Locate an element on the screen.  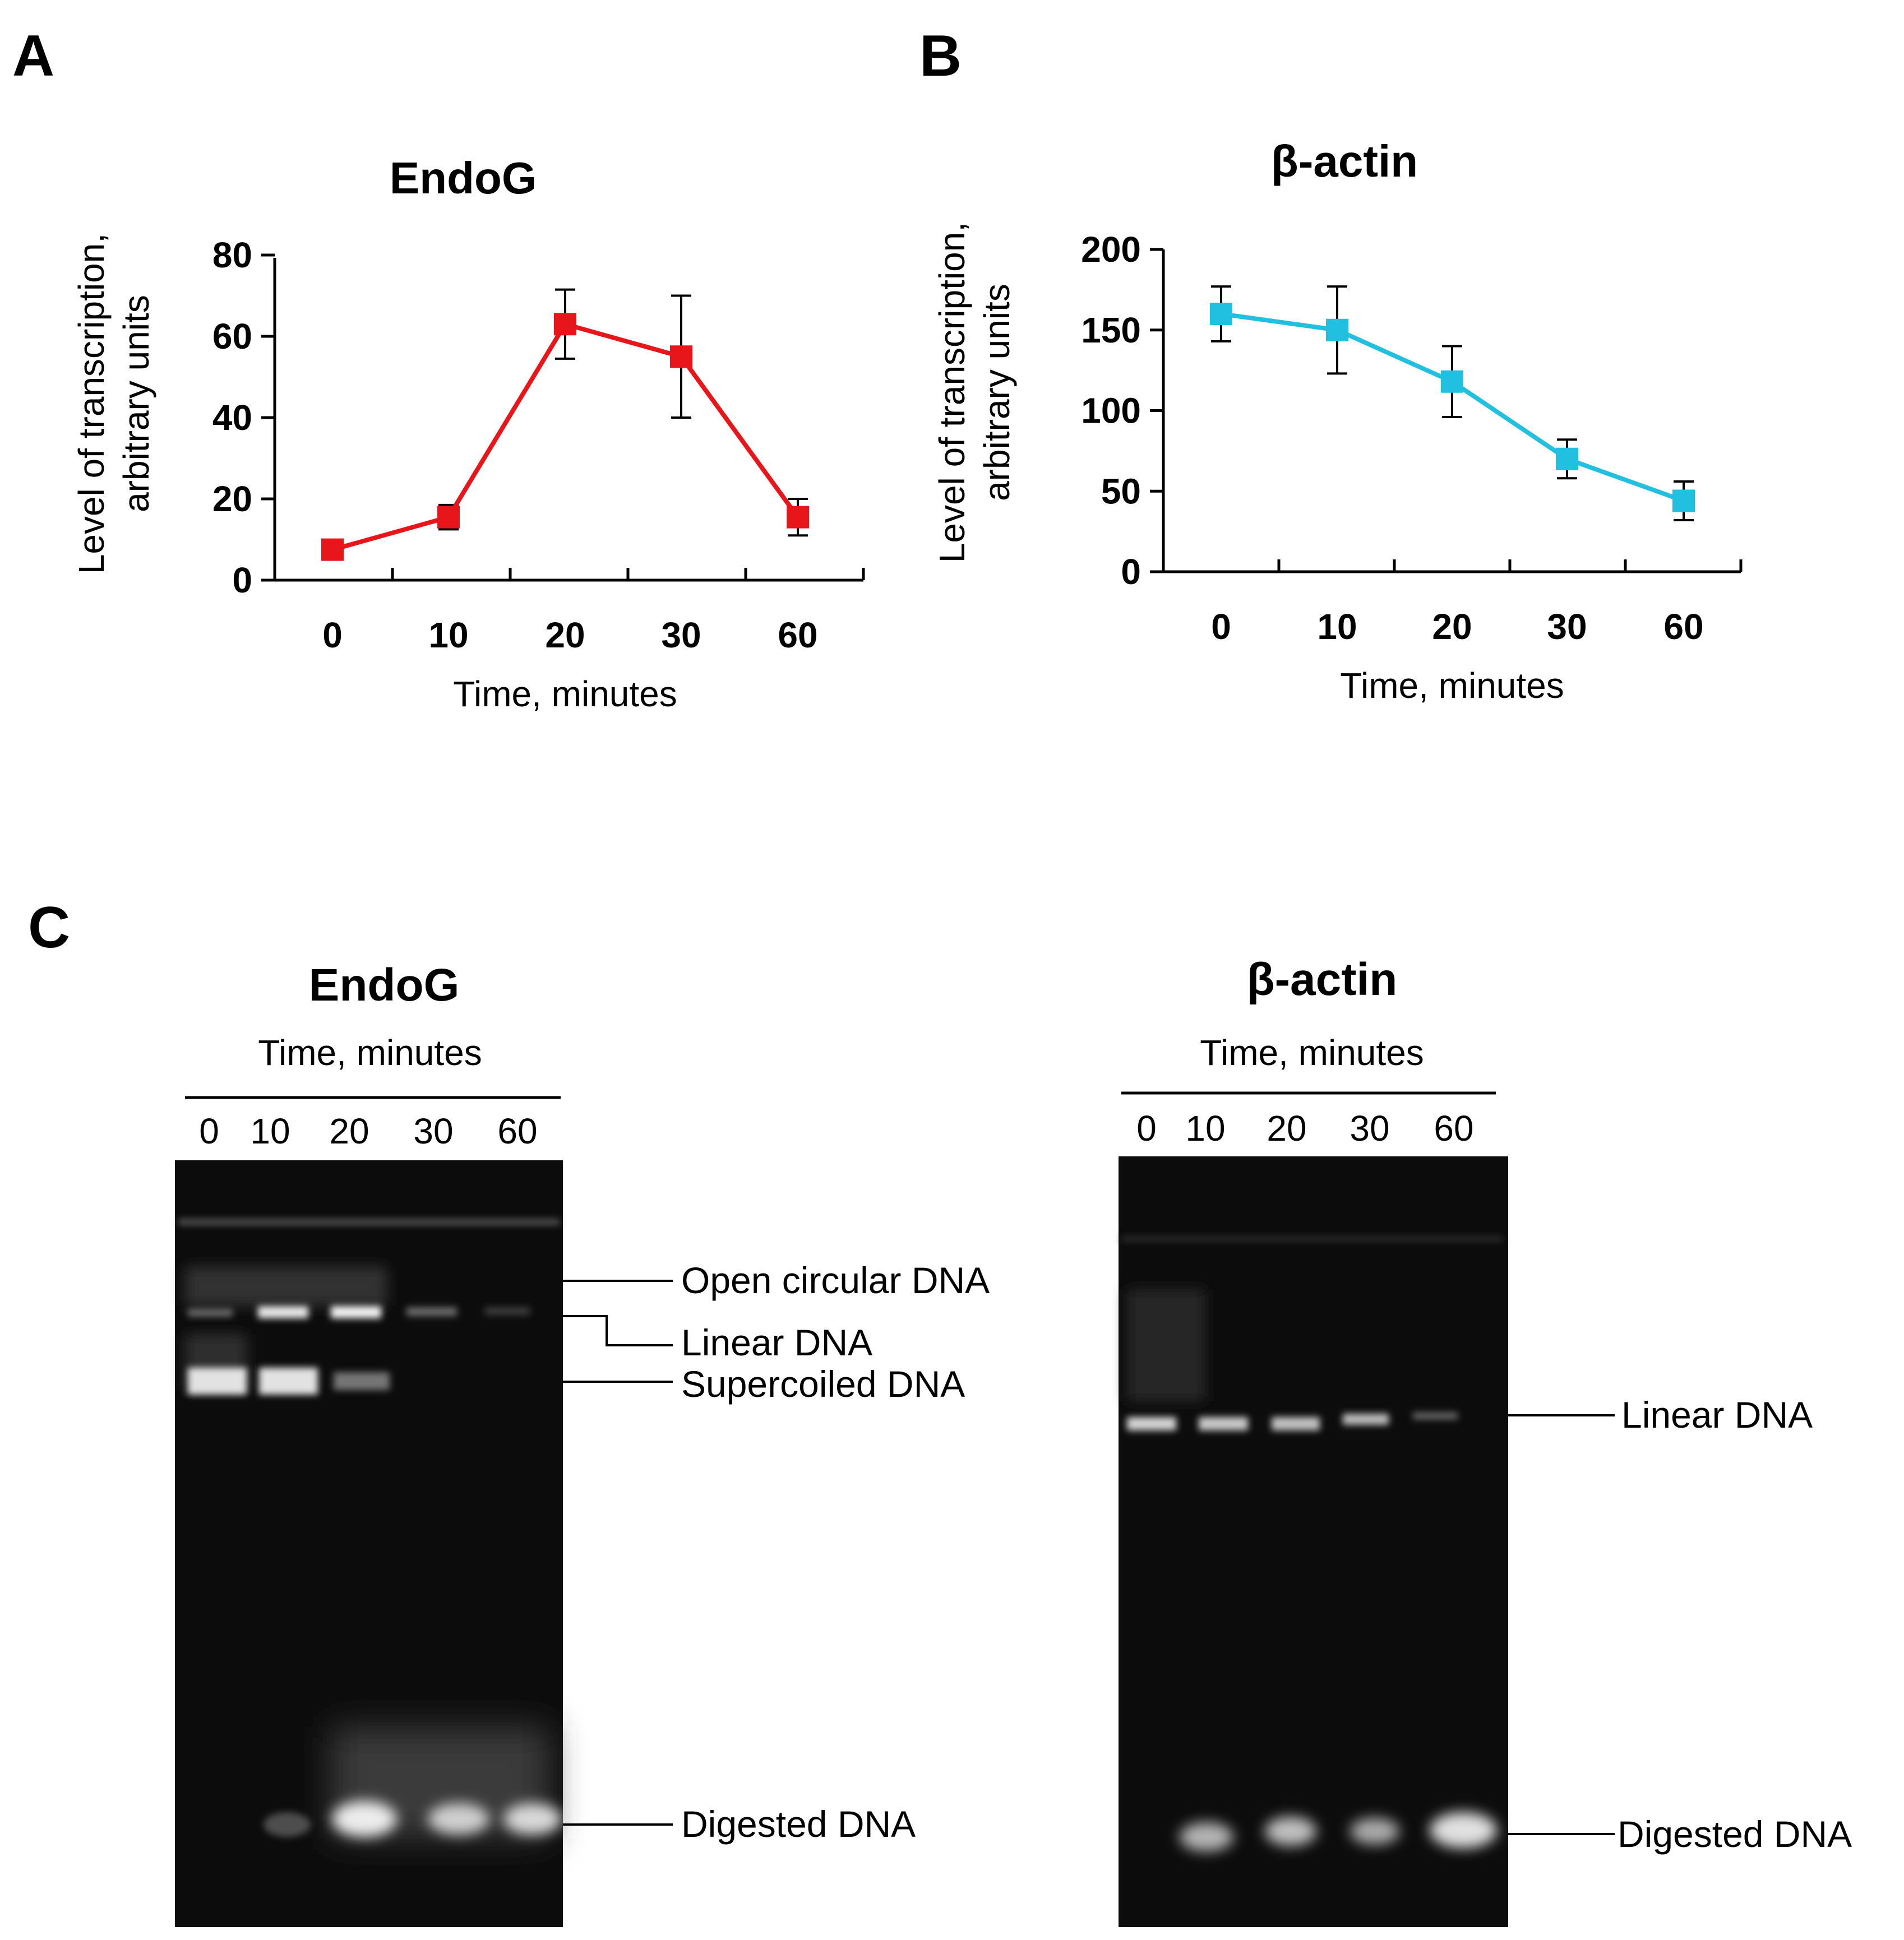
y-tick-label: 80 is located at coordinates (232, 255).